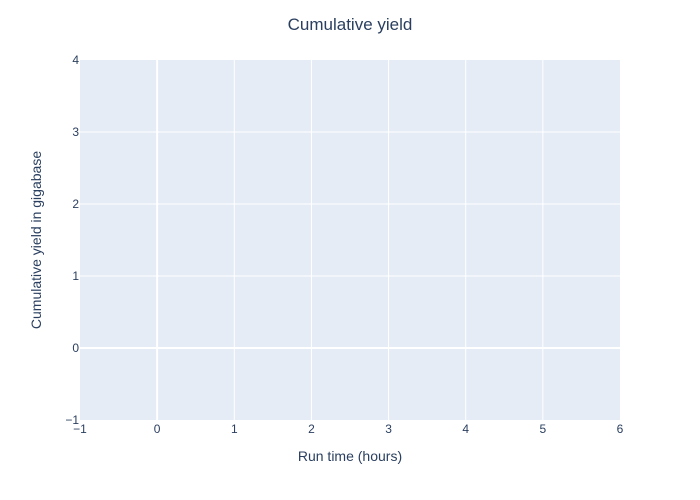  I want to click on x-tick-label: 2, so click(311, 429).